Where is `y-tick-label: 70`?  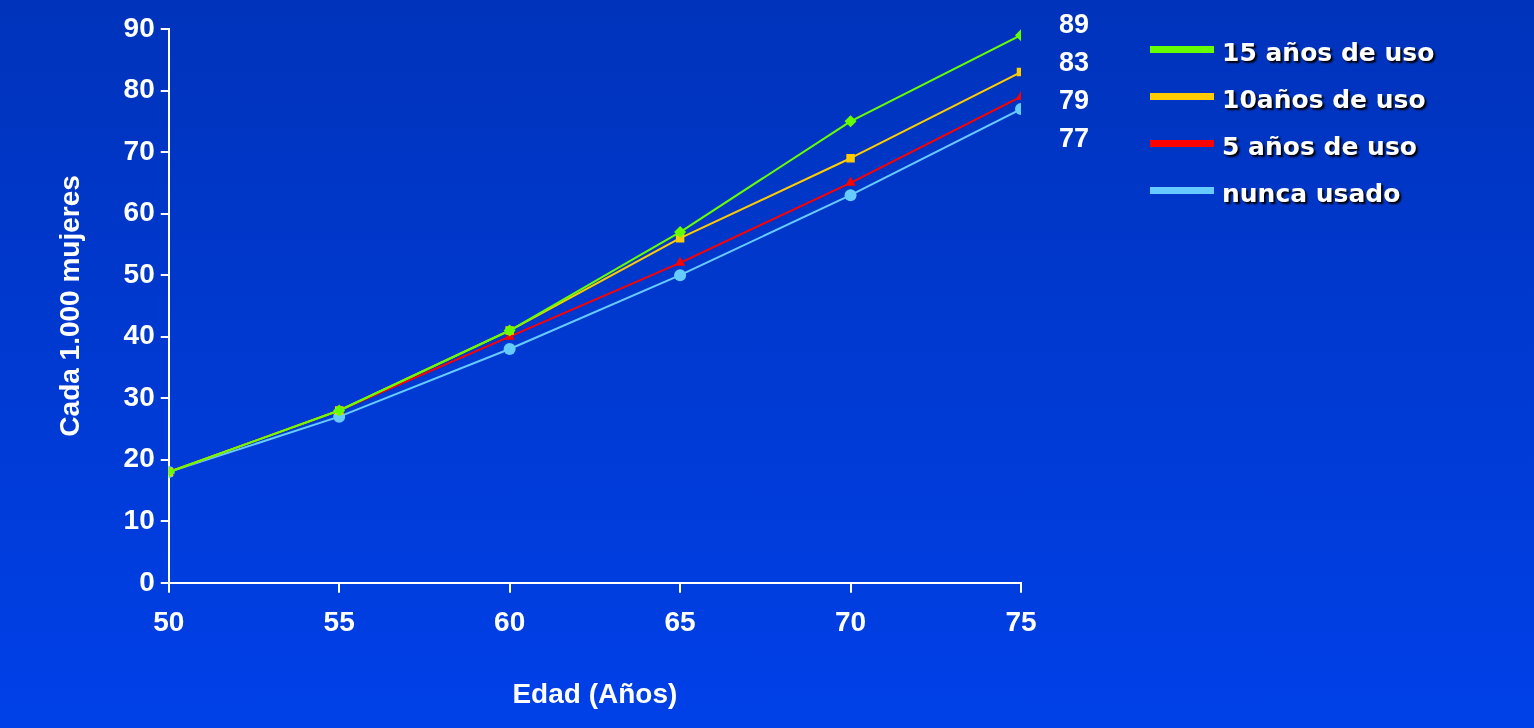
y-tick-label: 70 is located at coordinates (139, 150).